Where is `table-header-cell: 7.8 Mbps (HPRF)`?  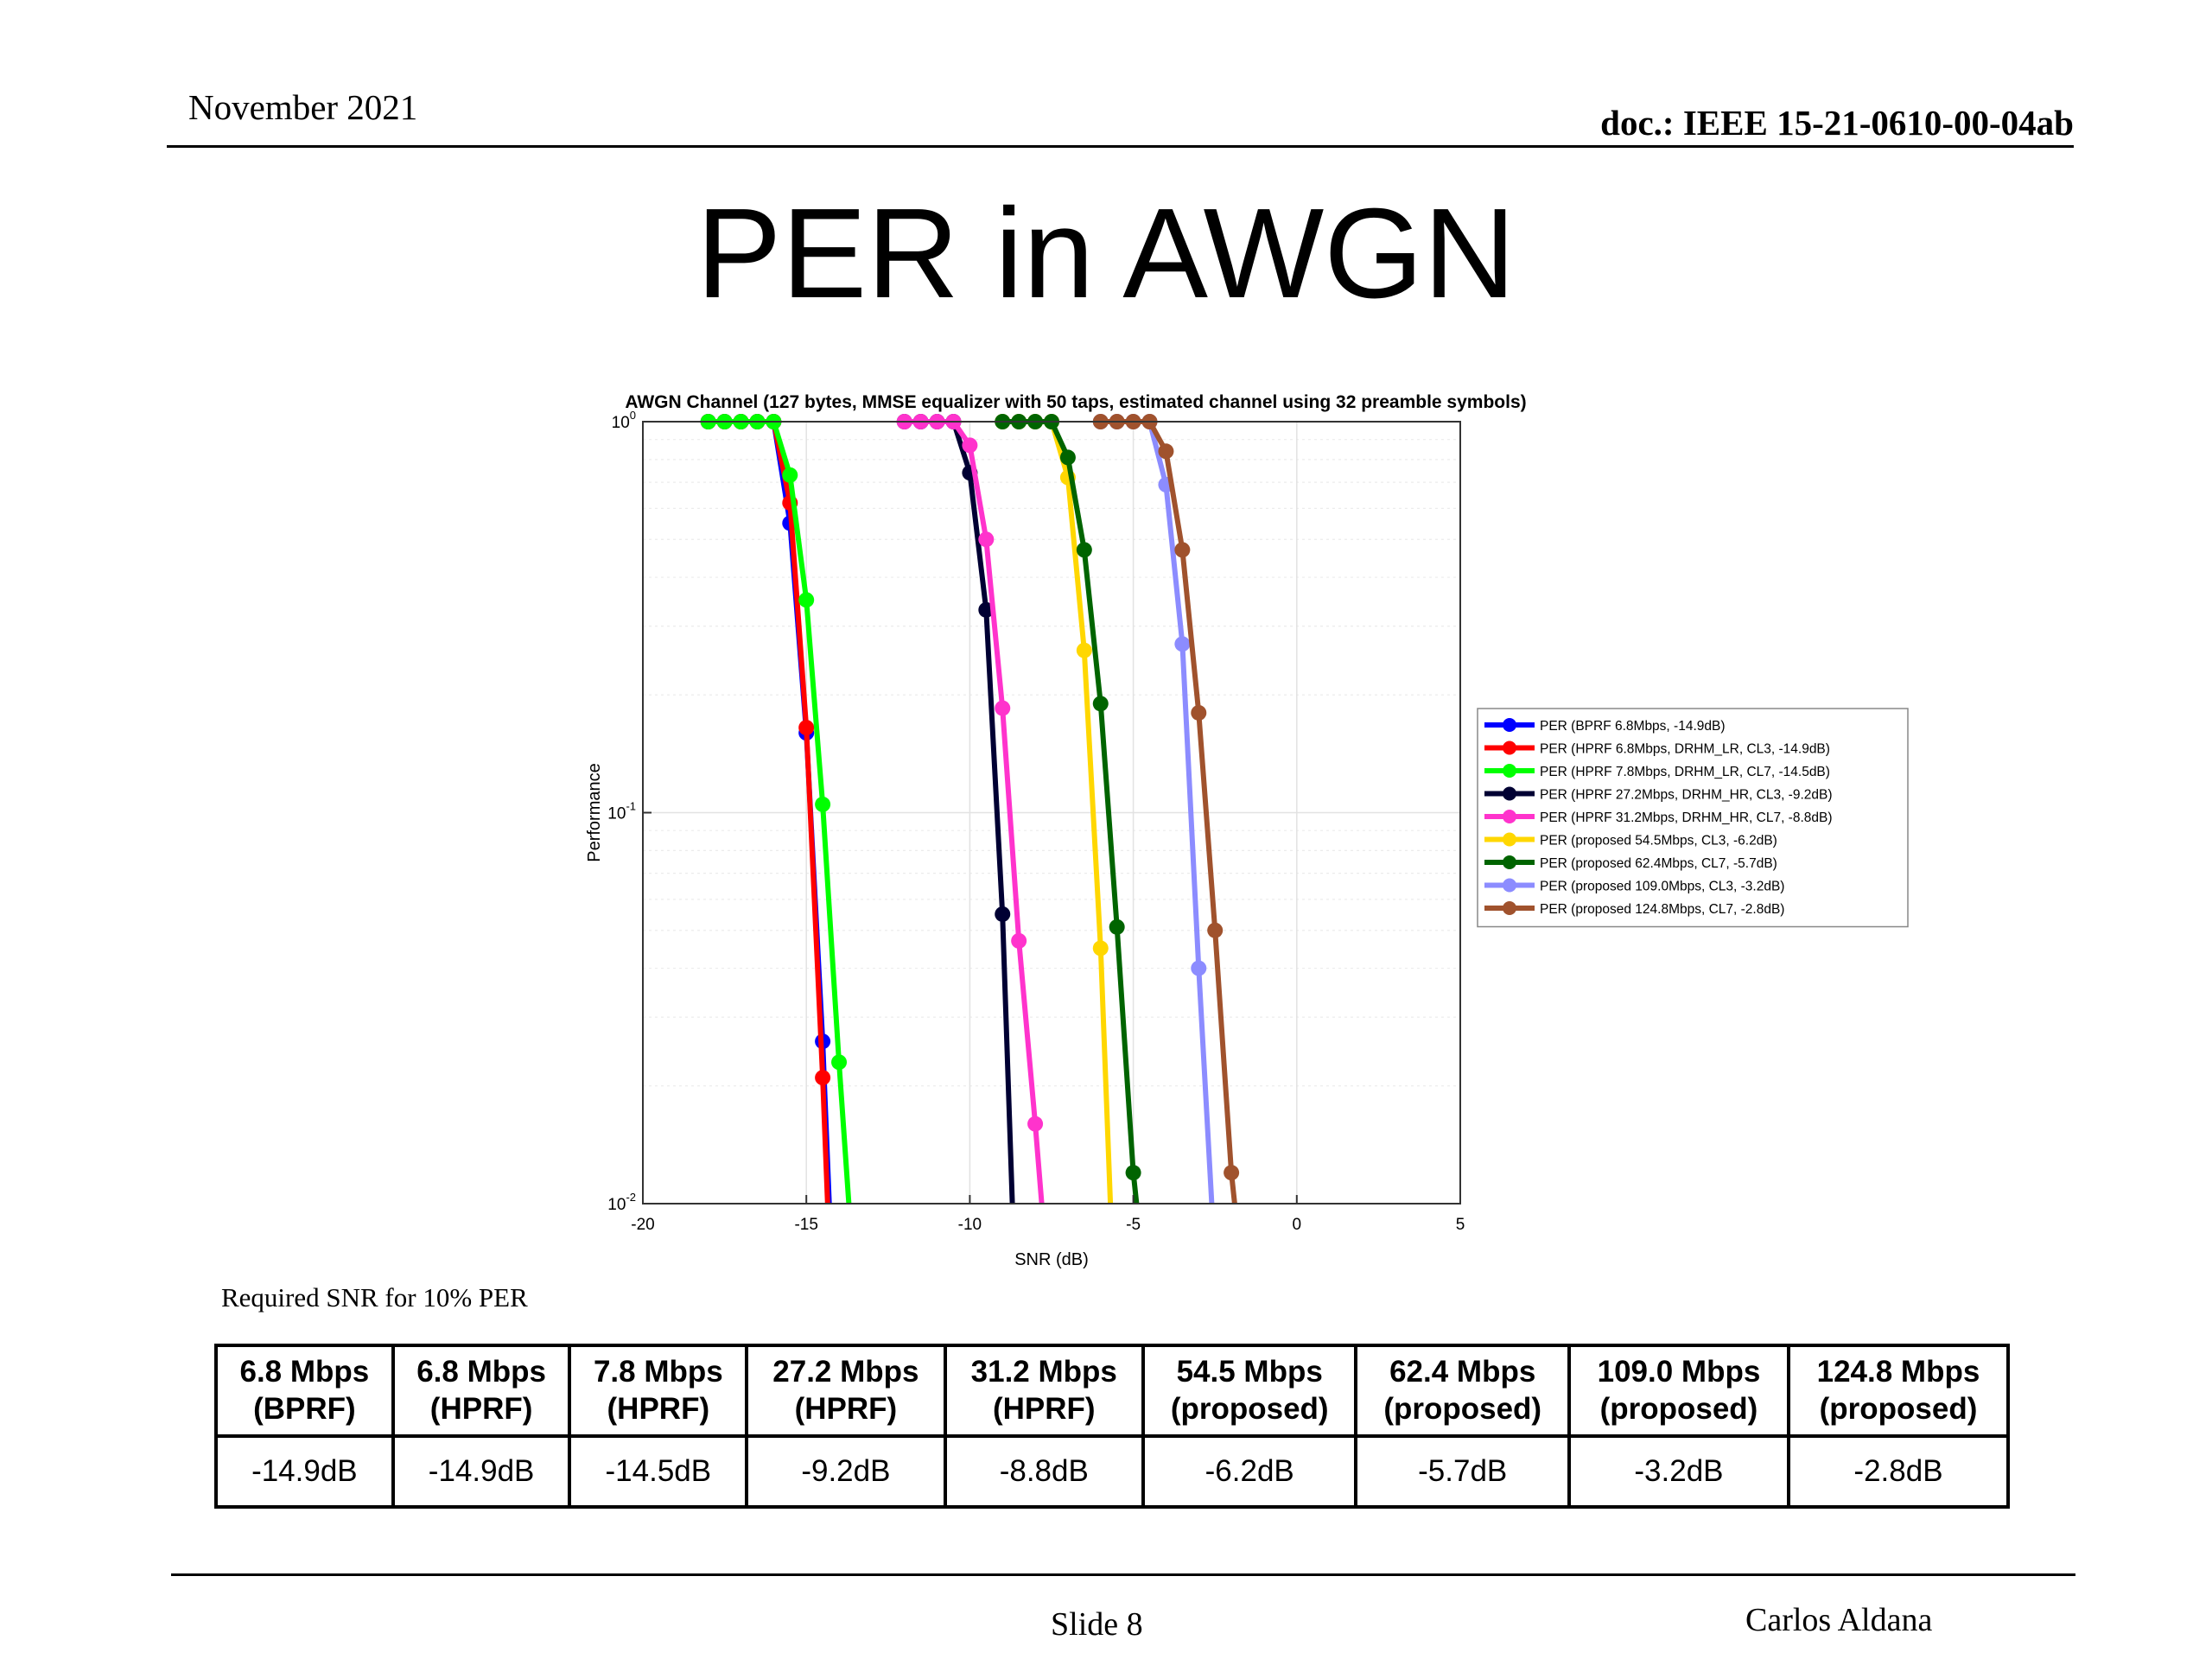 table-header-cell: 7.8 Mbps (HPRF) is located at coordinates (658, 1391).